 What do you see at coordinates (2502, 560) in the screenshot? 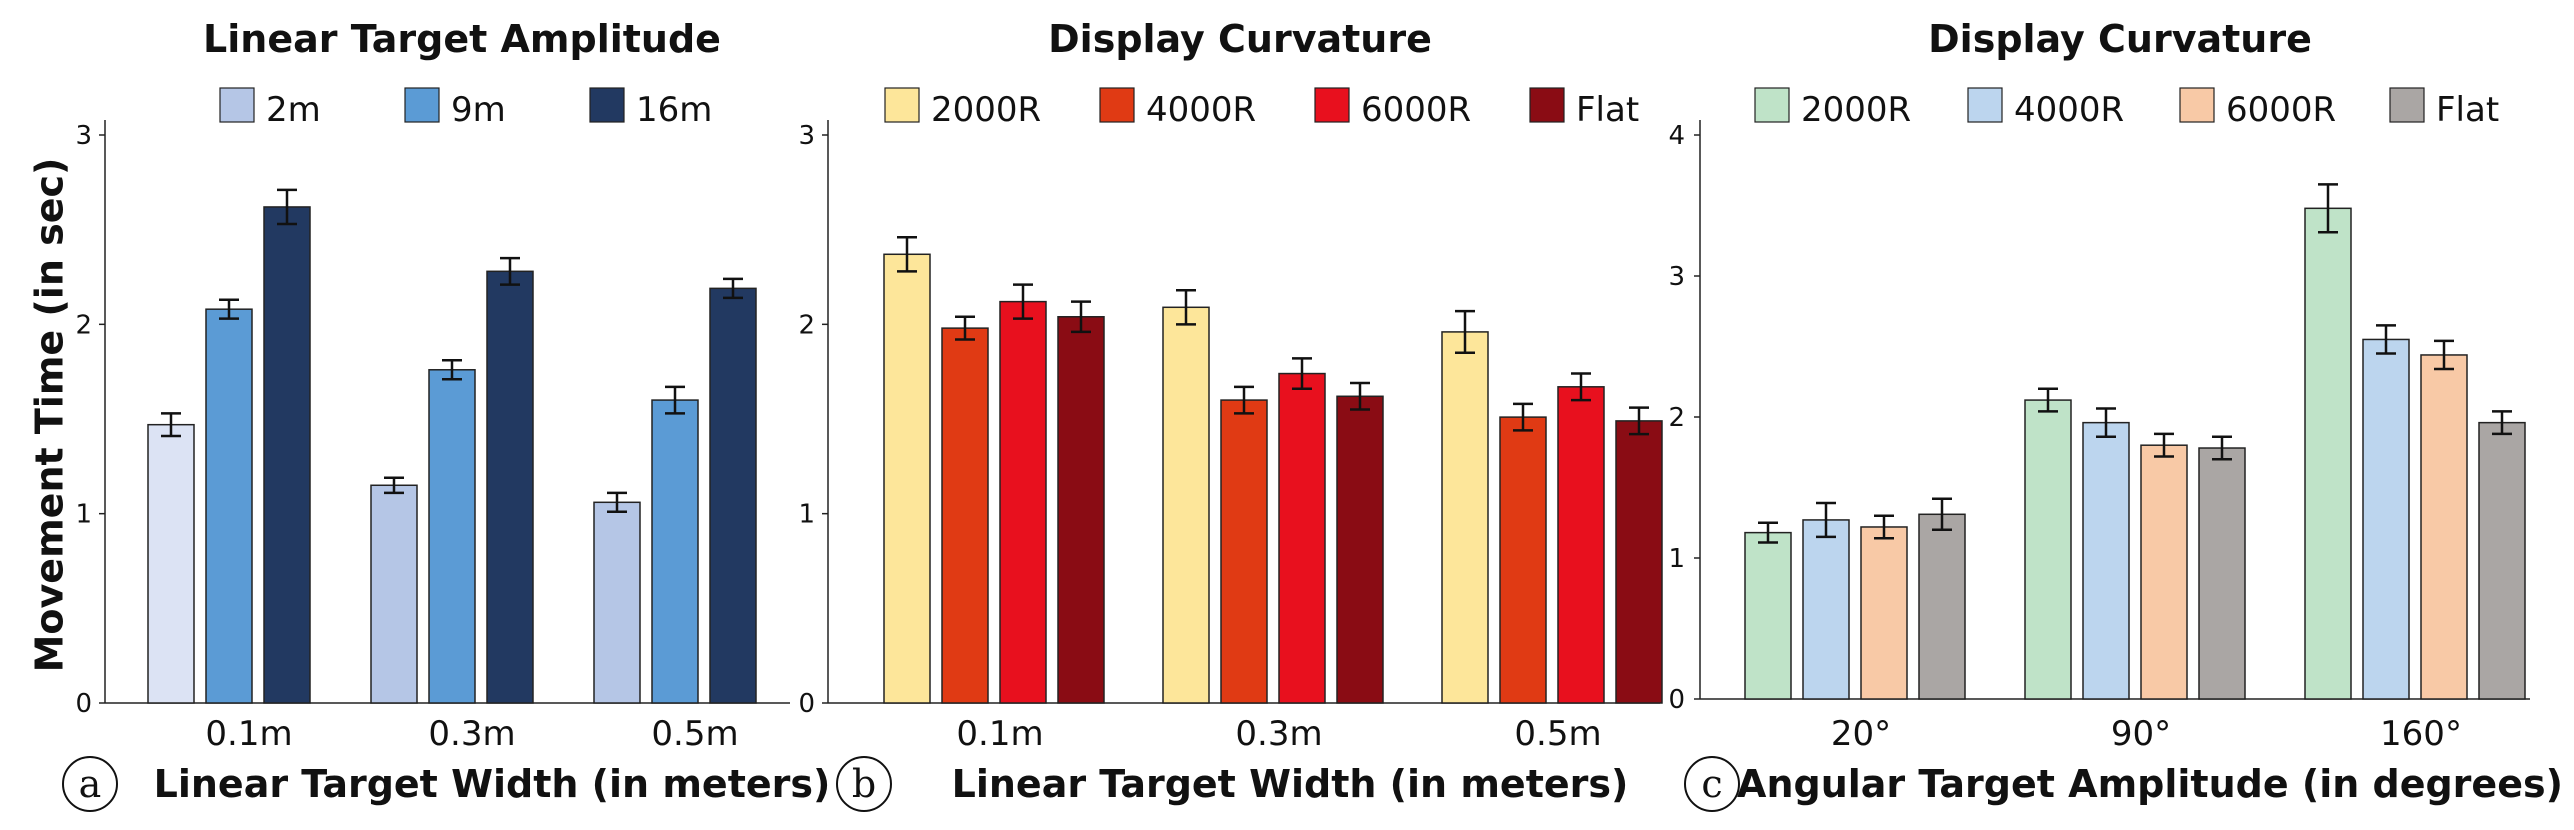
I see `bar-Flat-160°` at bounding box center [2502, 560].